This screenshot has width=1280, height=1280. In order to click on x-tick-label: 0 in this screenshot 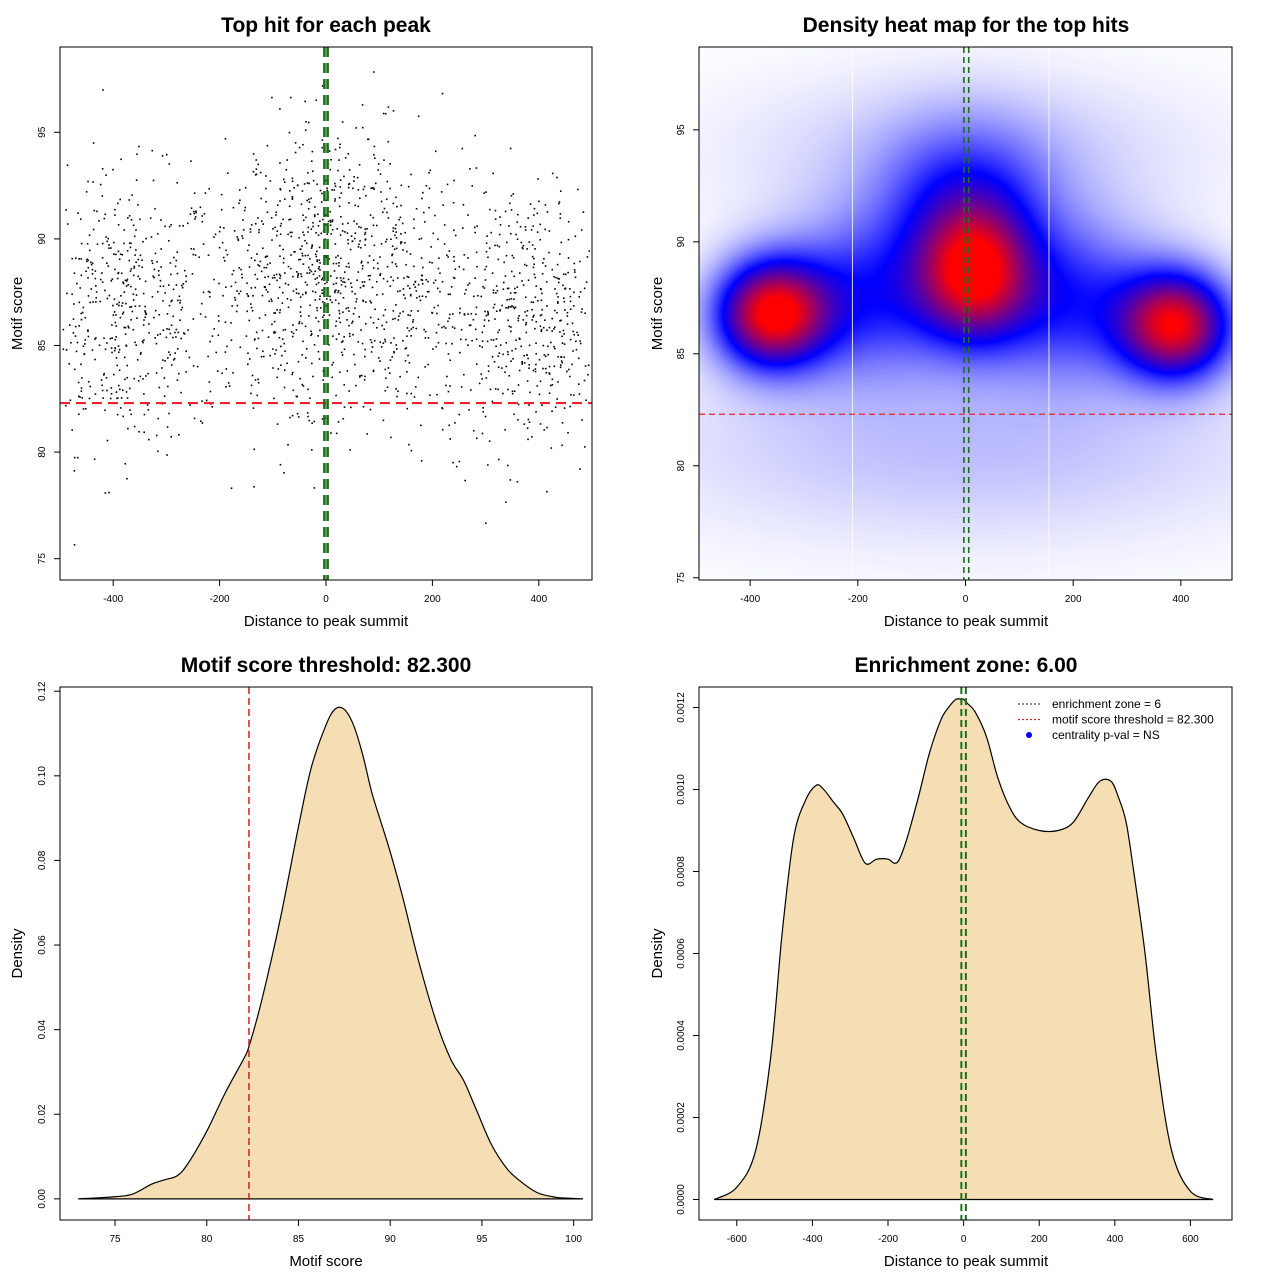, I will do `click(326, 599)`.